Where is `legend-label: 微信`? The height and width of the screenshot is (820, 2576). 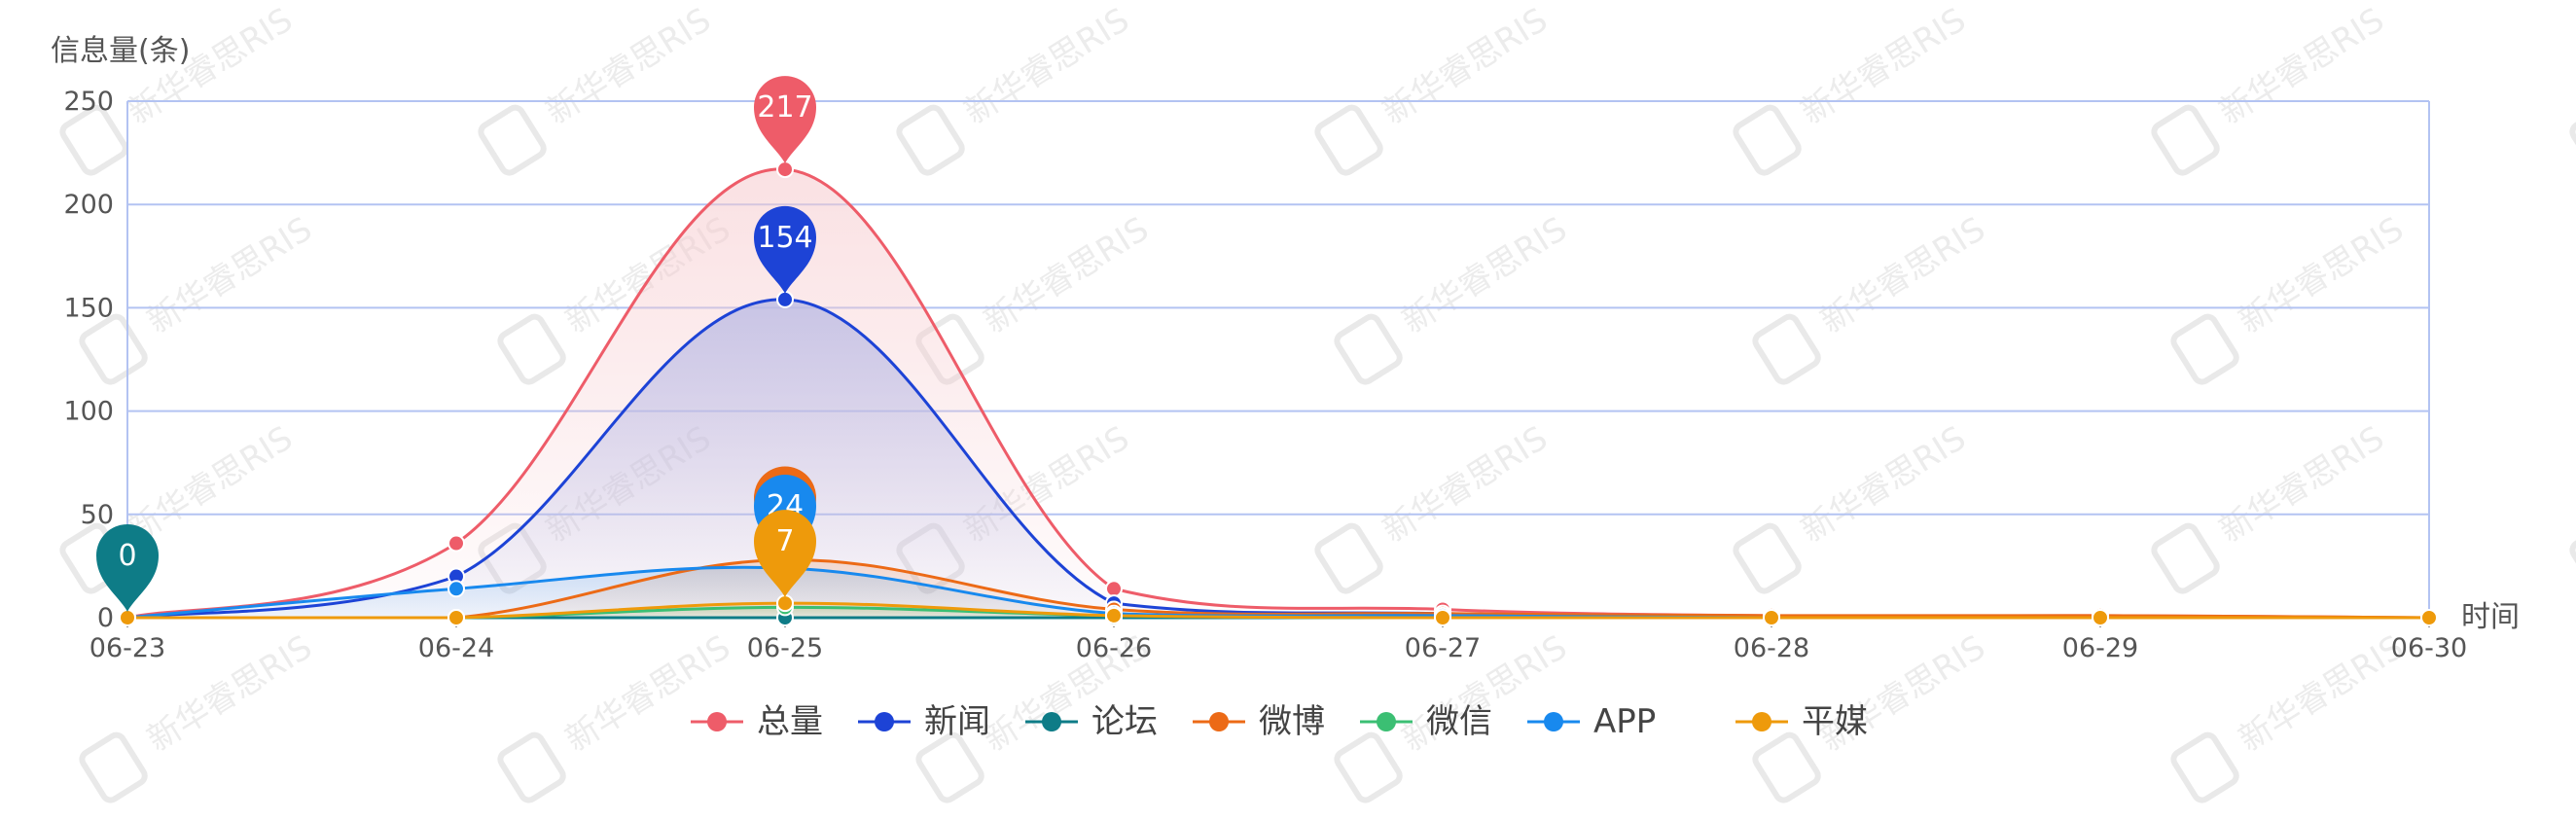 legend-label: 微信 is located at coordinates (1459, 721).